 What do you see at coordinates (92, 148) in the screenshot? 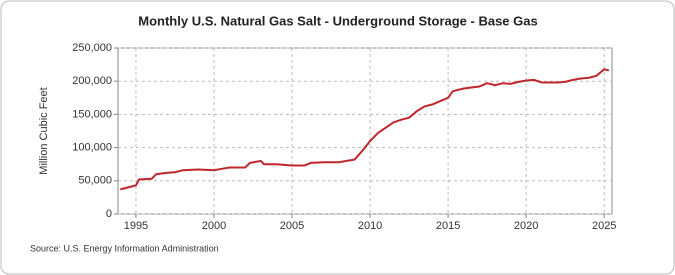
I see `y-tick-label: 100,000` at bounding box center [92, 148].